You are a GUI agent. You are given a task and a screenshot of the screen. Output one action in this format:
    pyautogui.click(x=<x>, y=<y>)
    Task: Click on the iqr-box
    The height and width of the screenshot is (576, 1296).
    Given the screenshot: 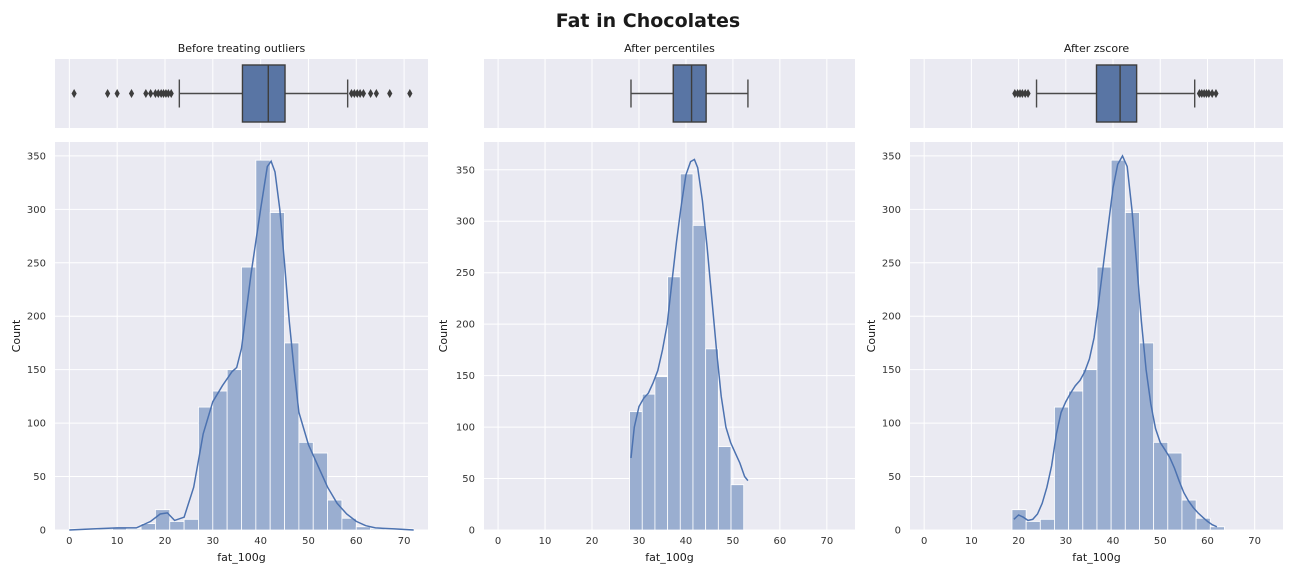 What is the action you would take?
    pyautogui.click(x=1116, y=93)
    